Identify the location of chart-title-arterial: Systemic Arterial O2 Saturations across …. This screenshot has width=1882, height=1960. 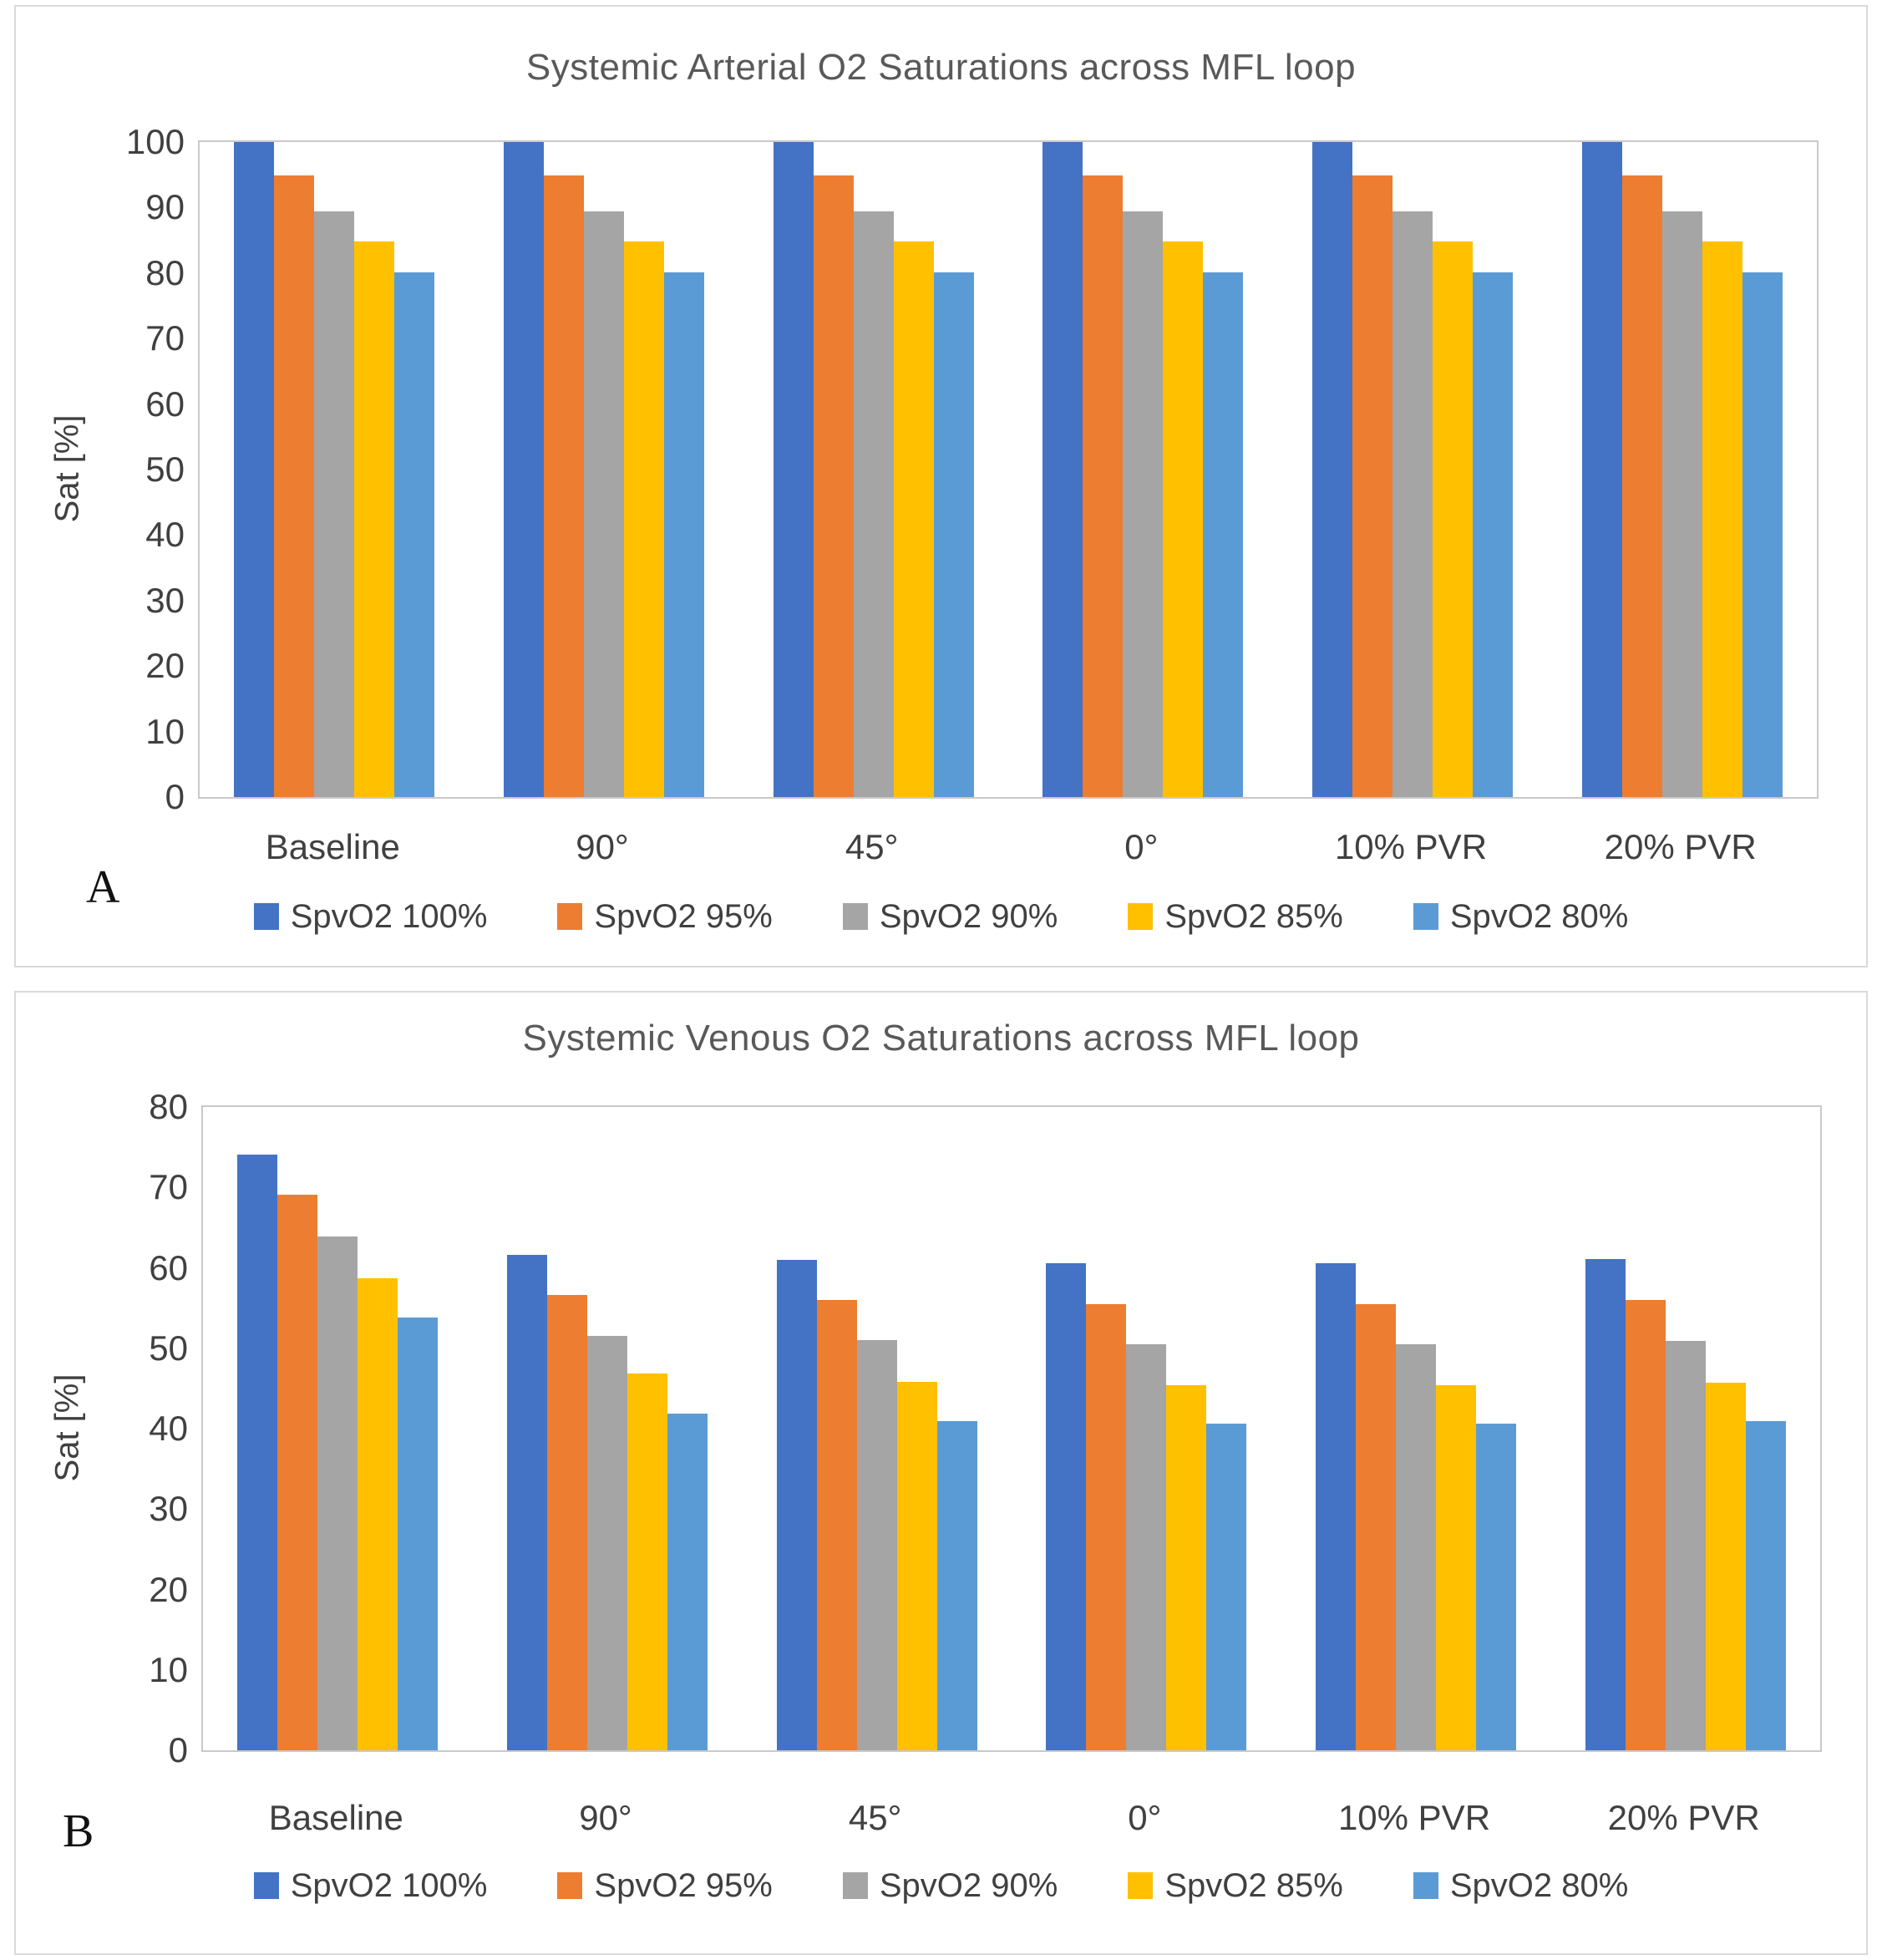
(941, 67).